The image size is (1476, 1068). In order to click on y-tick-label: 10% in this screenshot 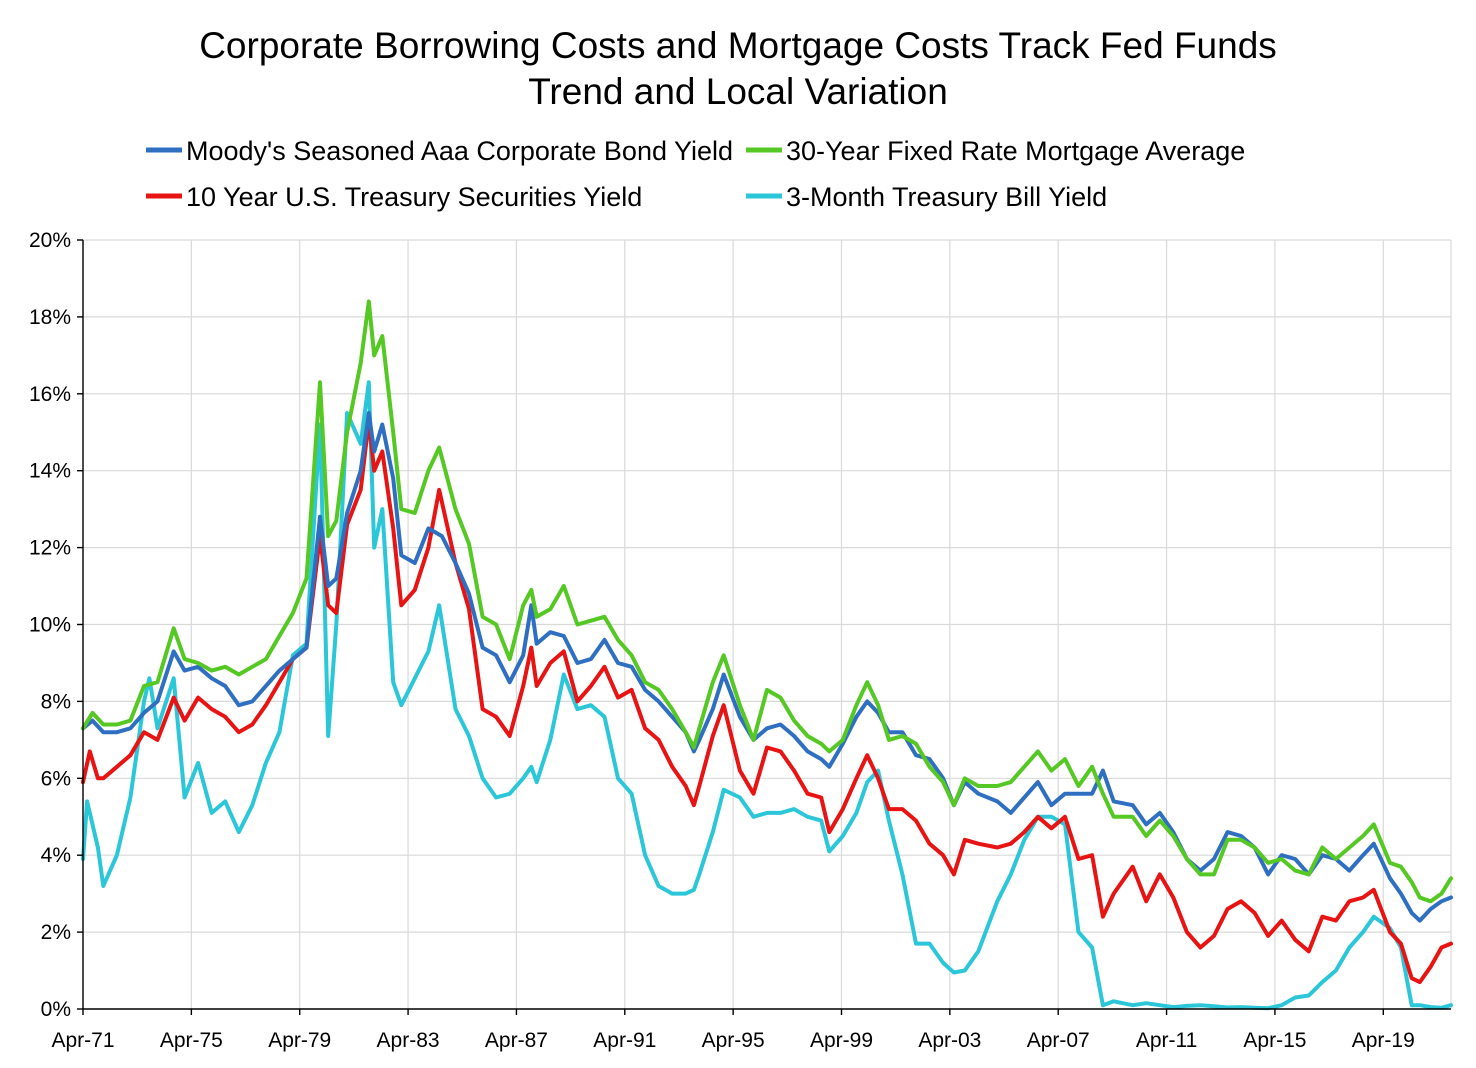, I will do `click(50, 625)`.